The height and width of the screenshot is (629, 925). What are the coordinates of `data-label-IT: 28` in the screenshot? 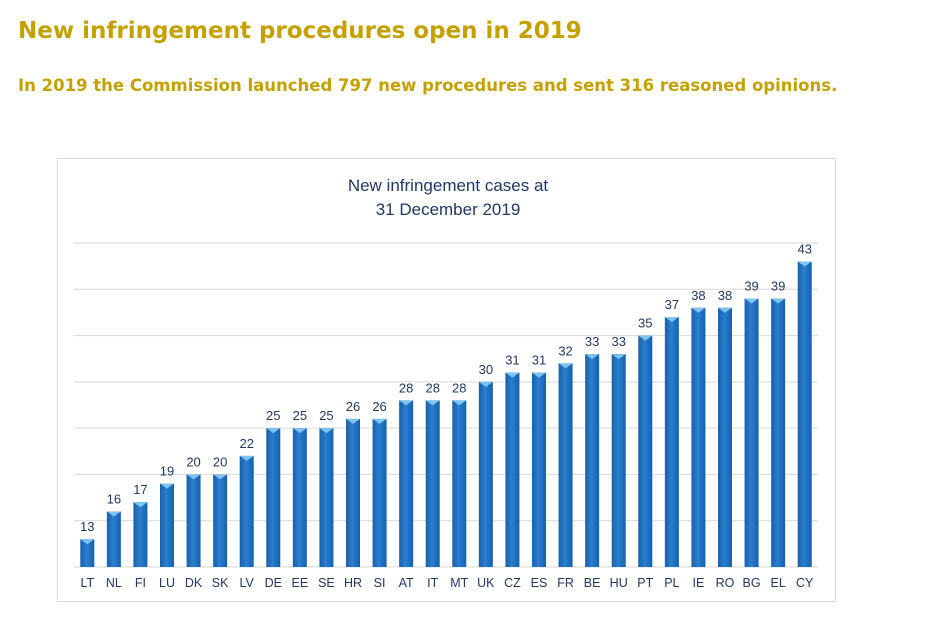 It's located at (432, 387).